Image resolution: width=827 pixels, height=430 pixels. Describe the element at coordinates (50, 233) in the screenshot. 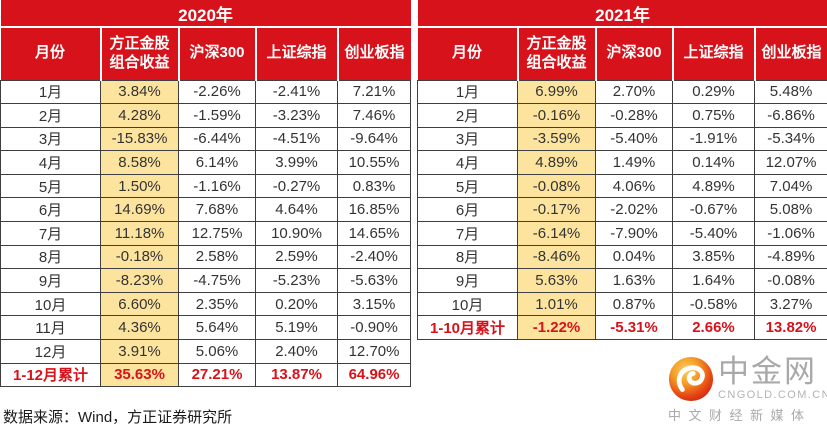

I see `month-label-cell: 7月` at that location.